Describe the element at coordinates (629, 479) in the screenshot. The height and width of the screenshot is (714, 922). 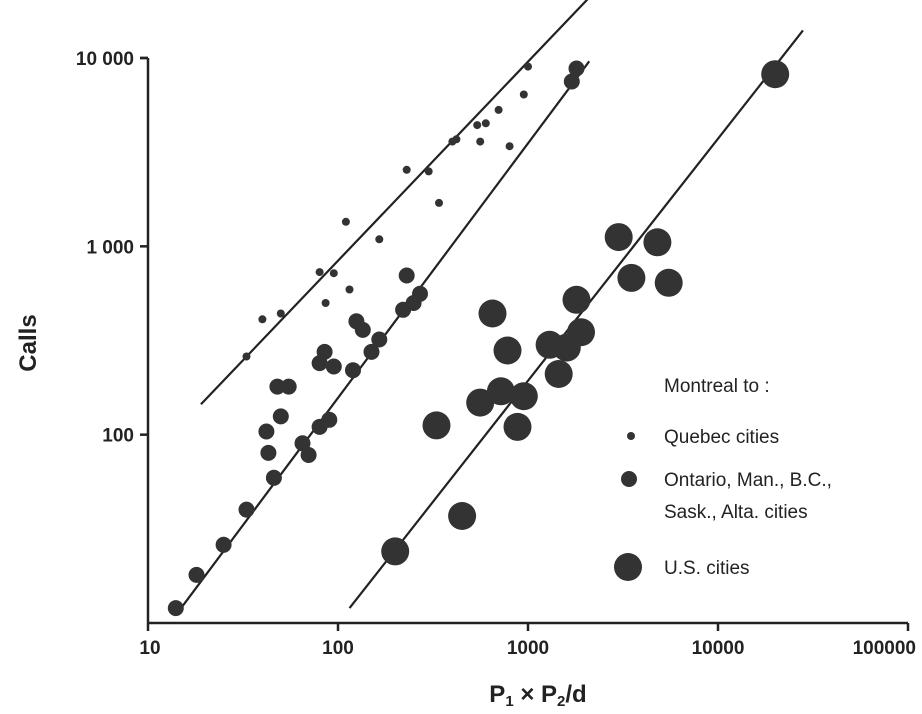
I see `legend-marker-canada` at that location.